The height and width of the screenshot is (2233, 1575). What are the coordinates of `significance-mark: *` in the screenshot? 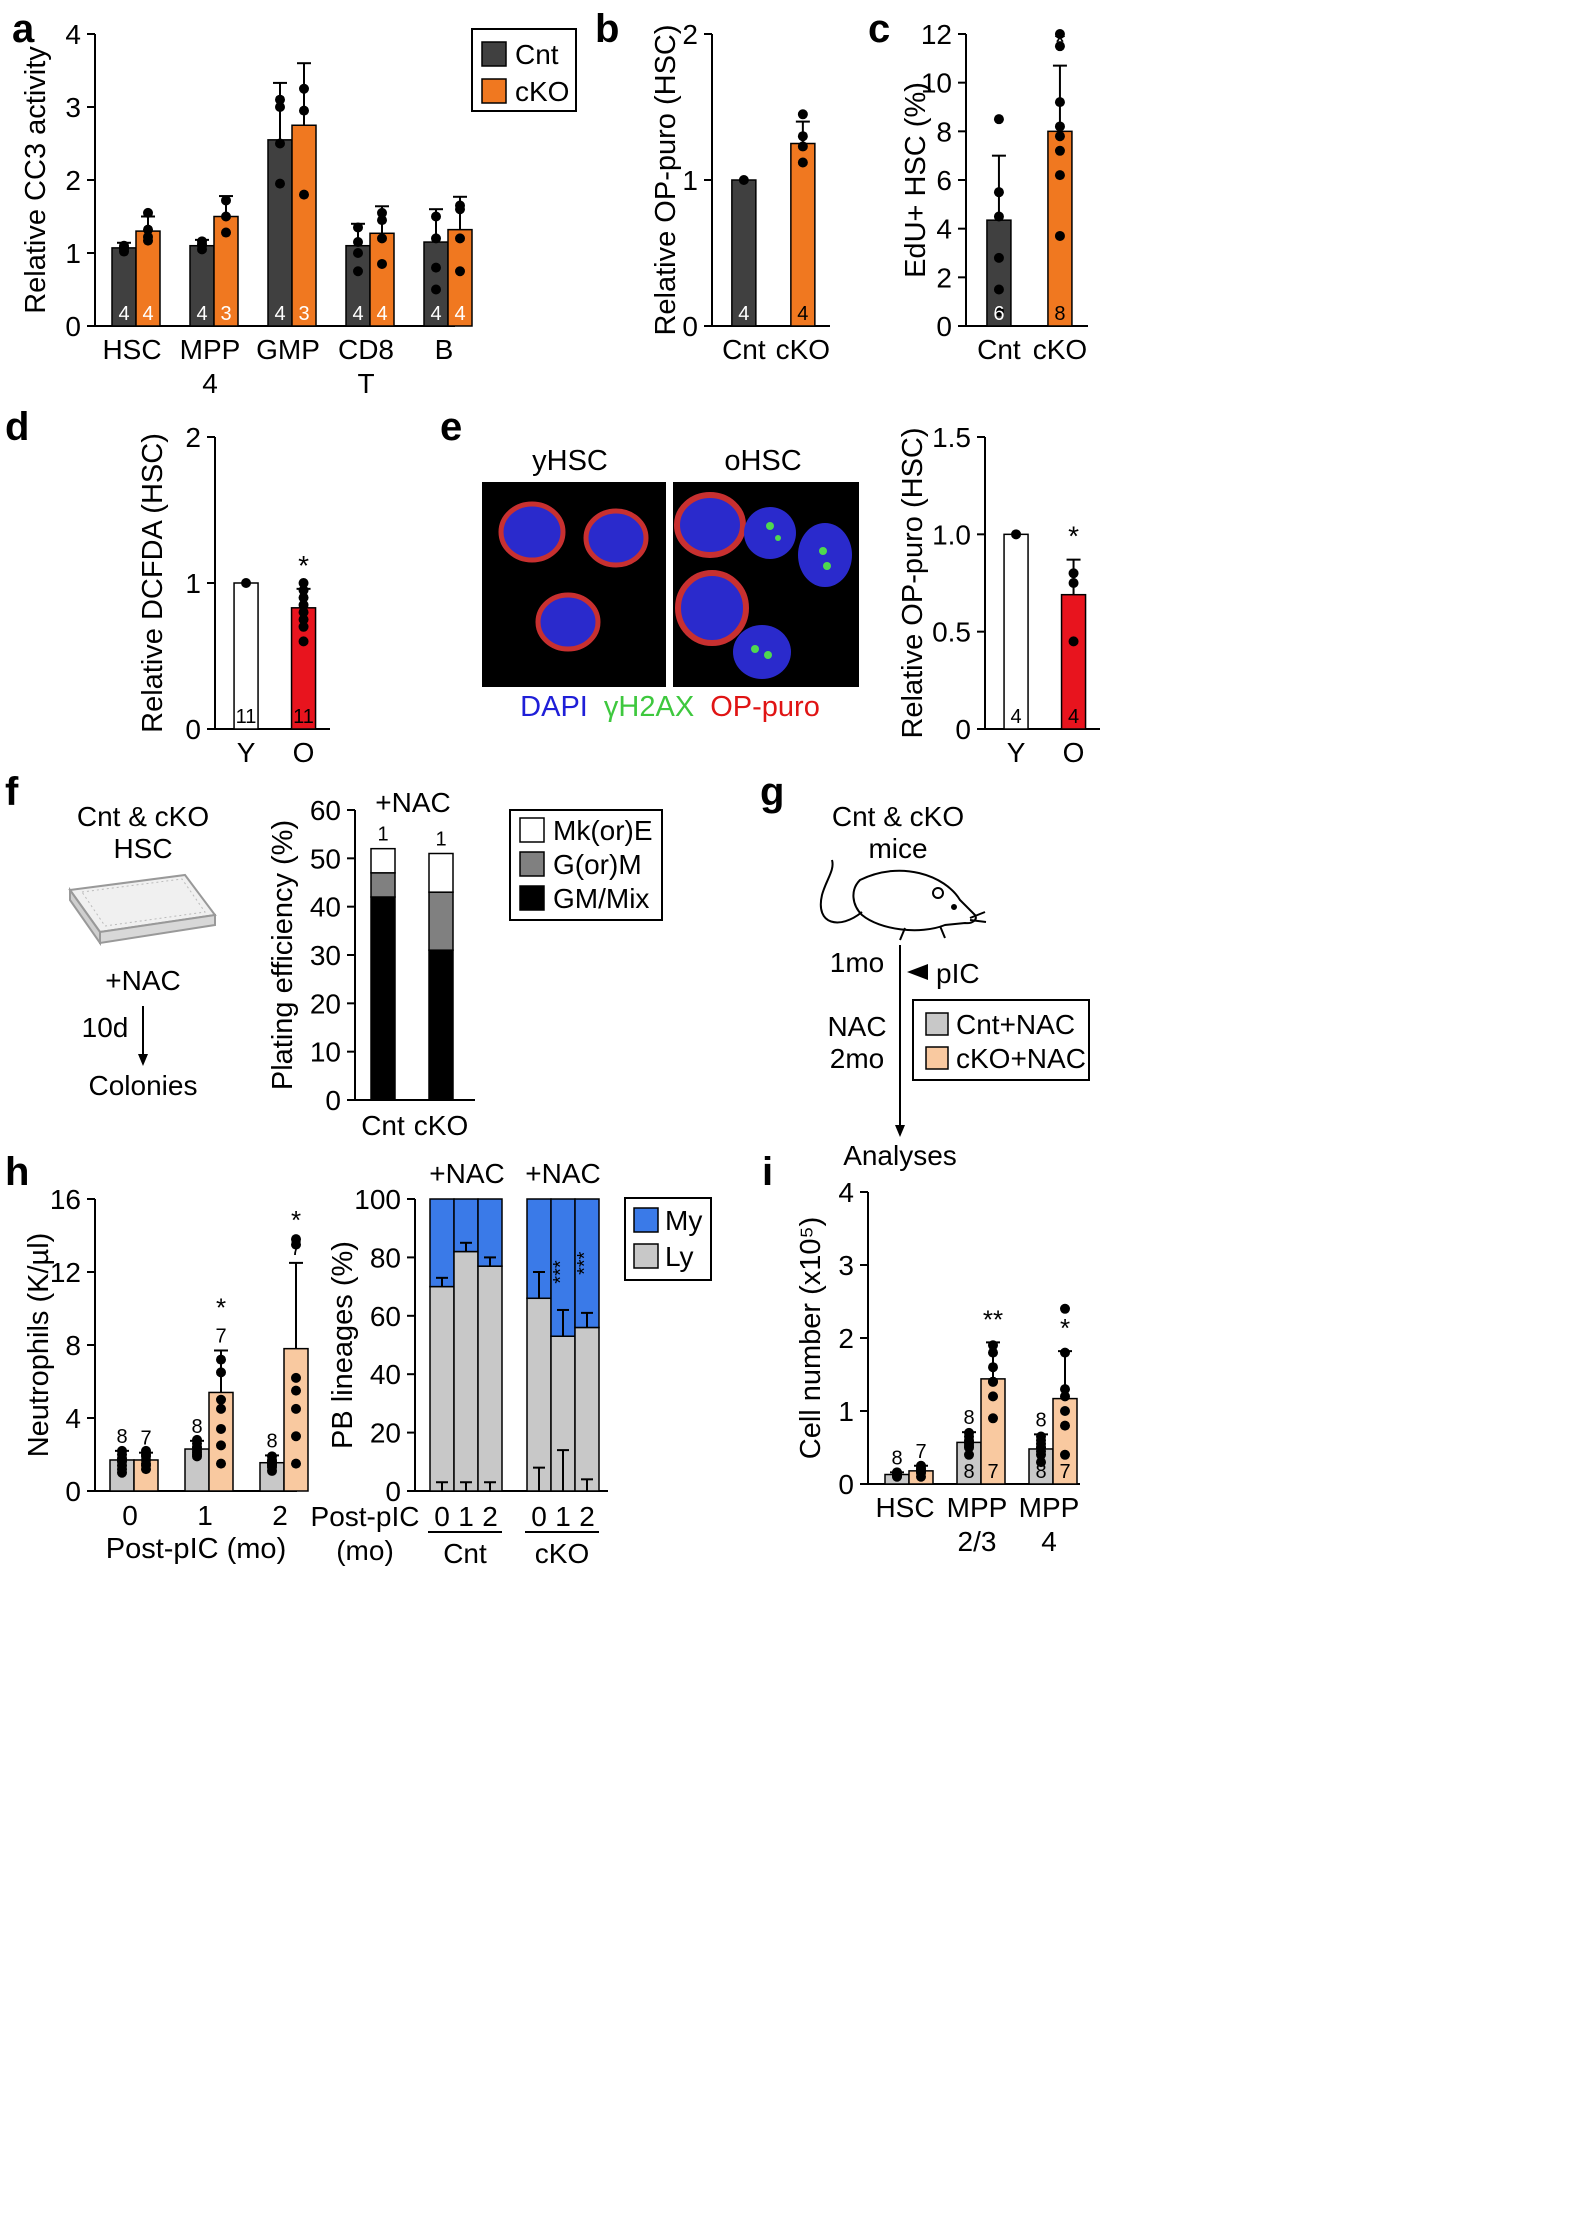 It's located at (1059, 42).